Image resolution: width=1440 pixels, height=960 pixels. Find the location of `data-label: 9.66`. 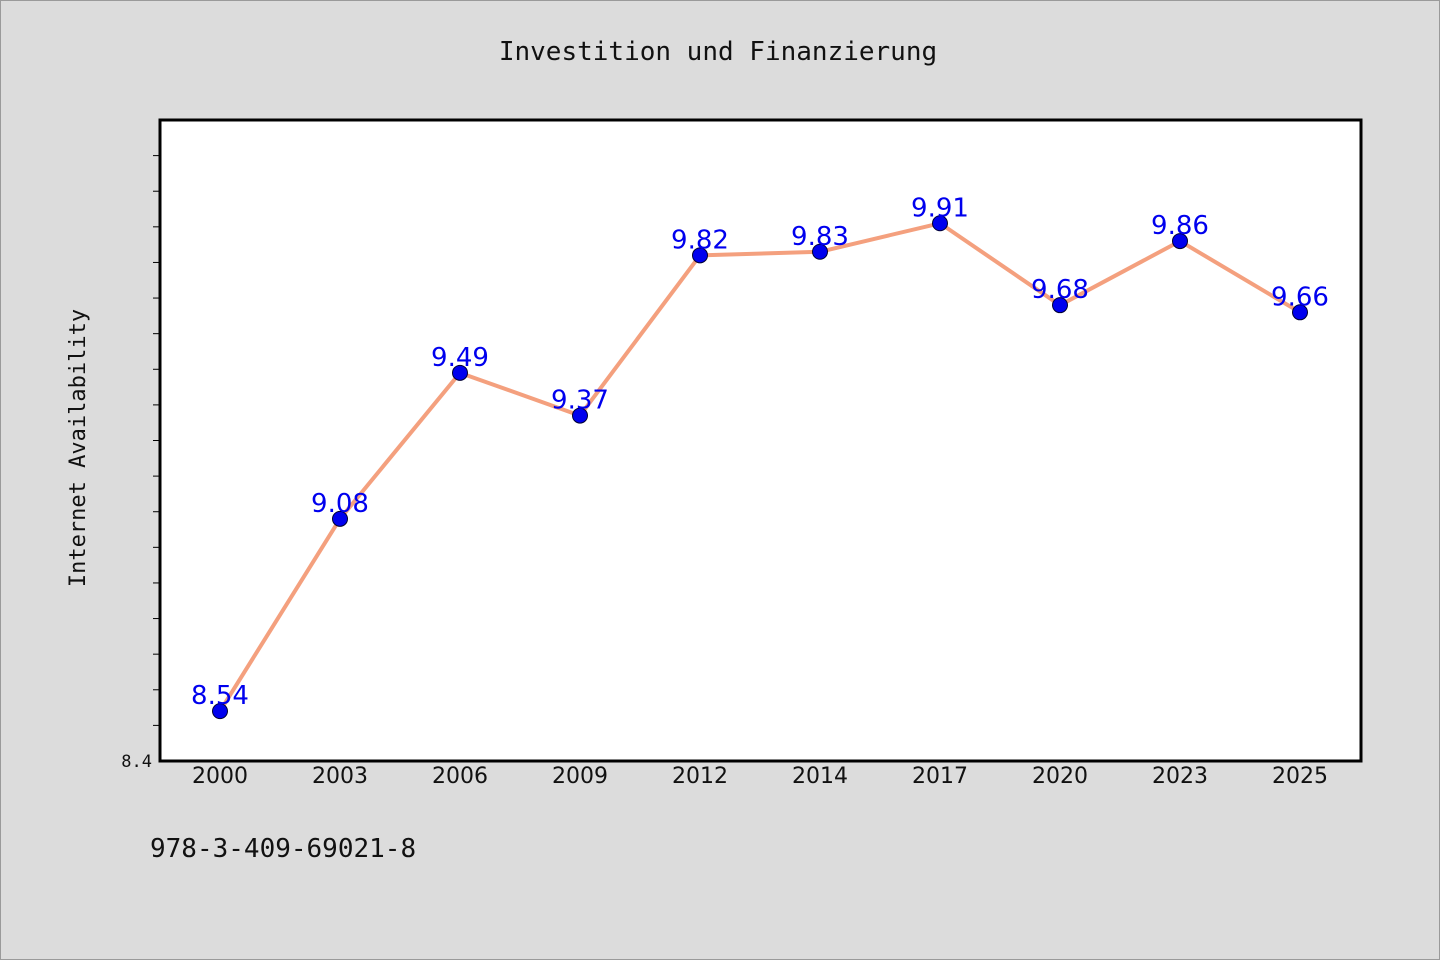

data-label: 9.66 is located at coordinates (1300, 297).